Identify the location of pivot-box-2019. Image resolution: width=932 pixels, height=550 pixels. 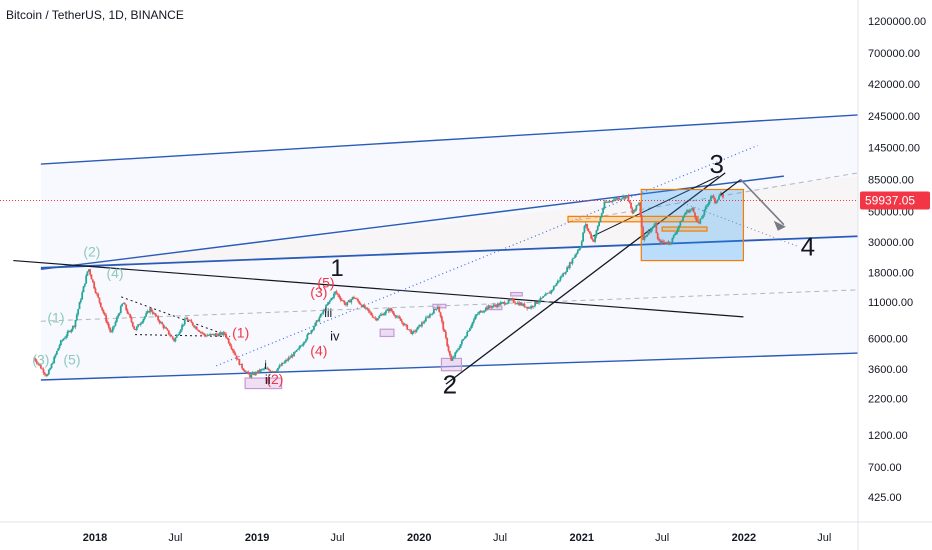
(263, 383).